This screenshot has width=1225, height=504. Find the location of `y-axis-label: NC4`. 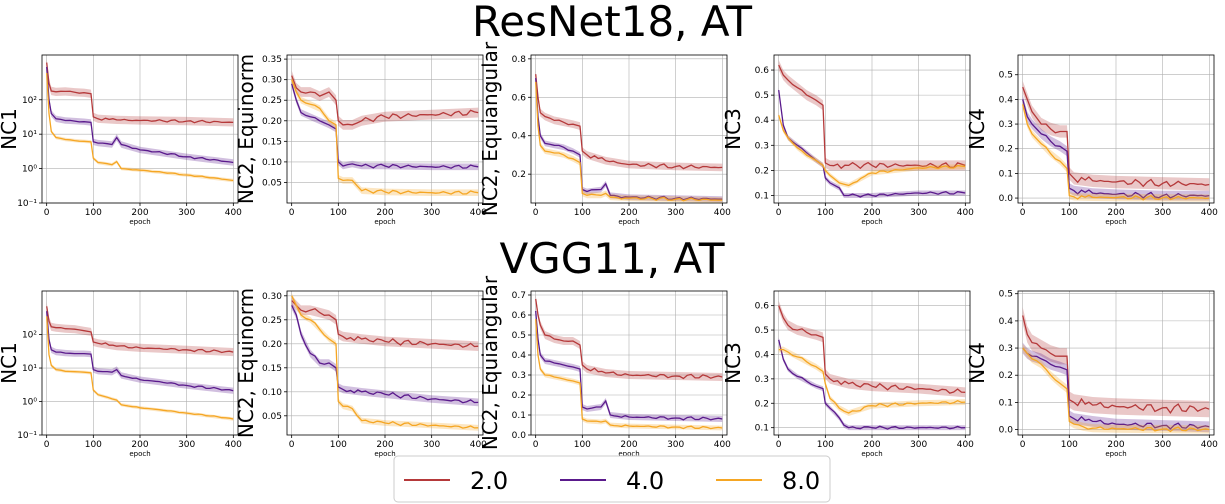

y-axis-label: NC4 is located at coordinates (977, 363).